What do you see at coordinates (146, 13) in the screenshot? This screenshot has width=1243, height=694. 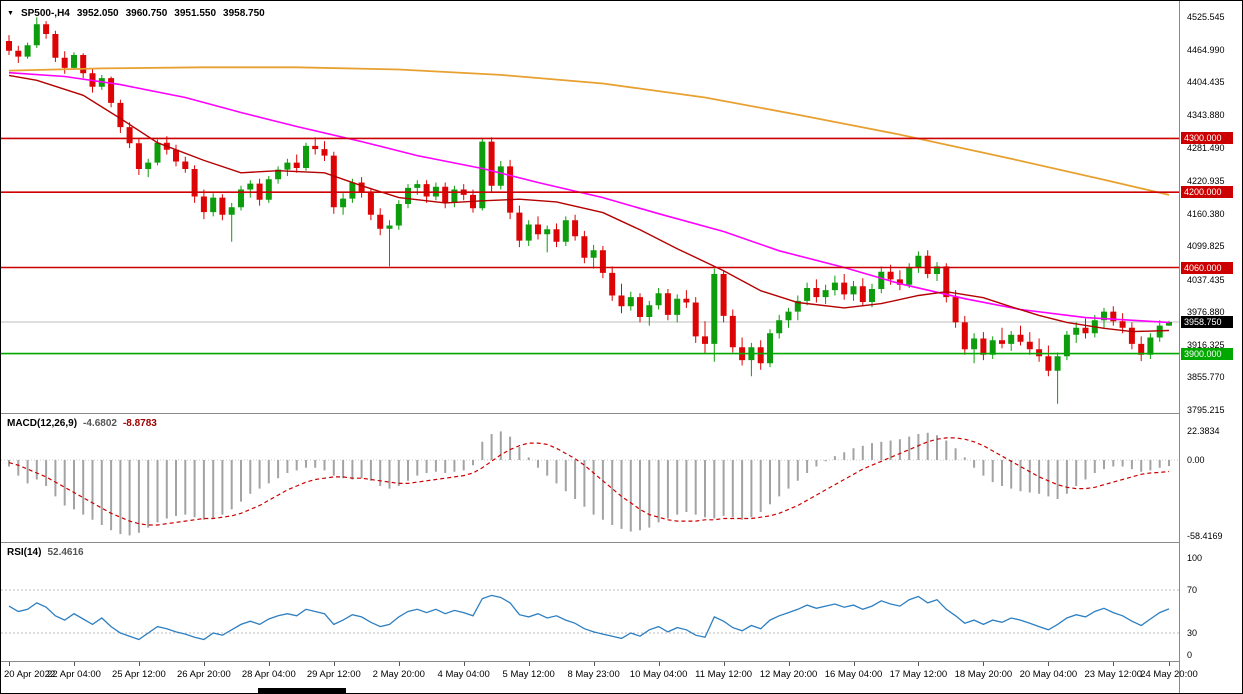 I see `ohlc-high-value: 3960.750` at bounding box center [146, 13].